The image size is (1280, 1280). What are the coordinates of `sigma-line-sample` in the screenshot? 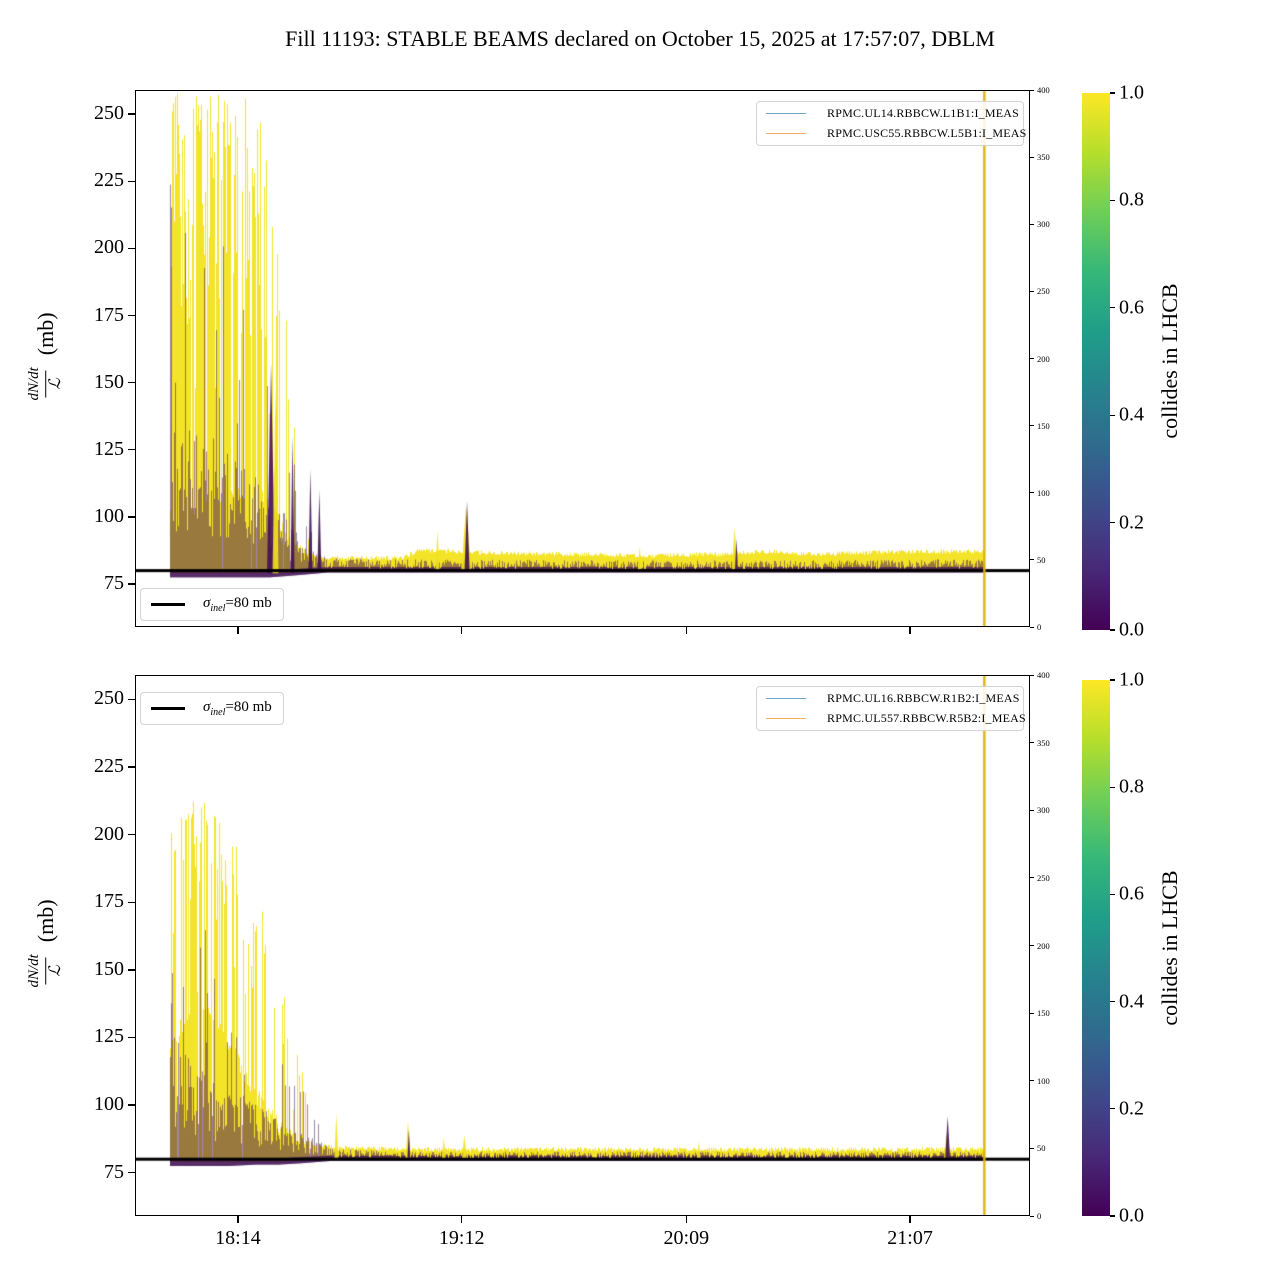 It's located at (168, 604).